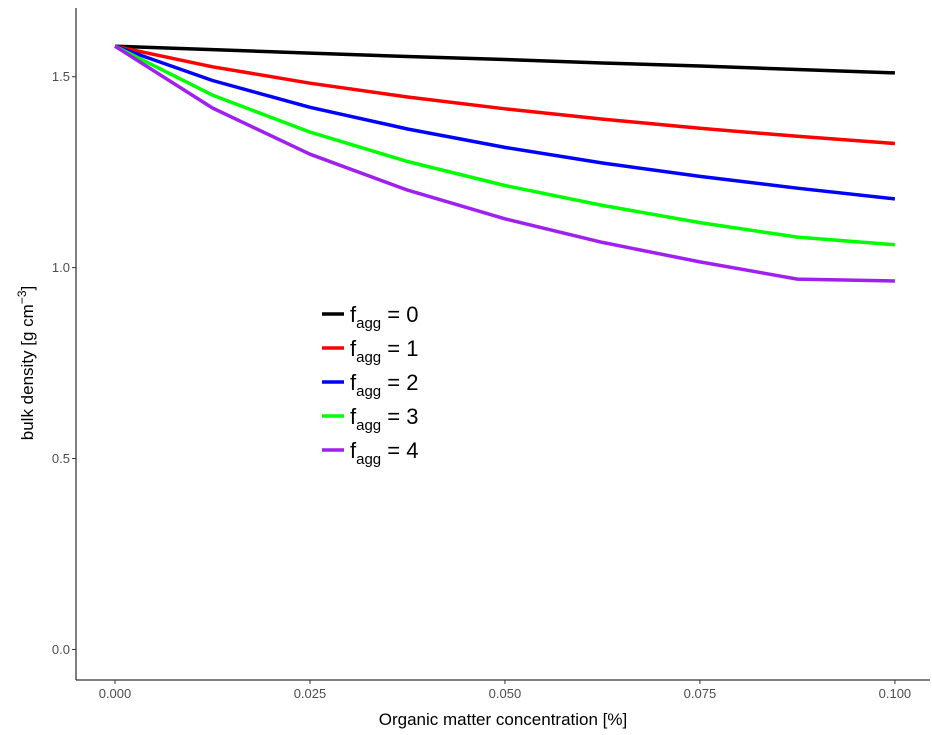 This screenshot has height=735, width=932. What do you see at coordinates (22, 297) in the screenshot?
I see `y-axis-title-superscript: −3` at bounding box center [22, 297].